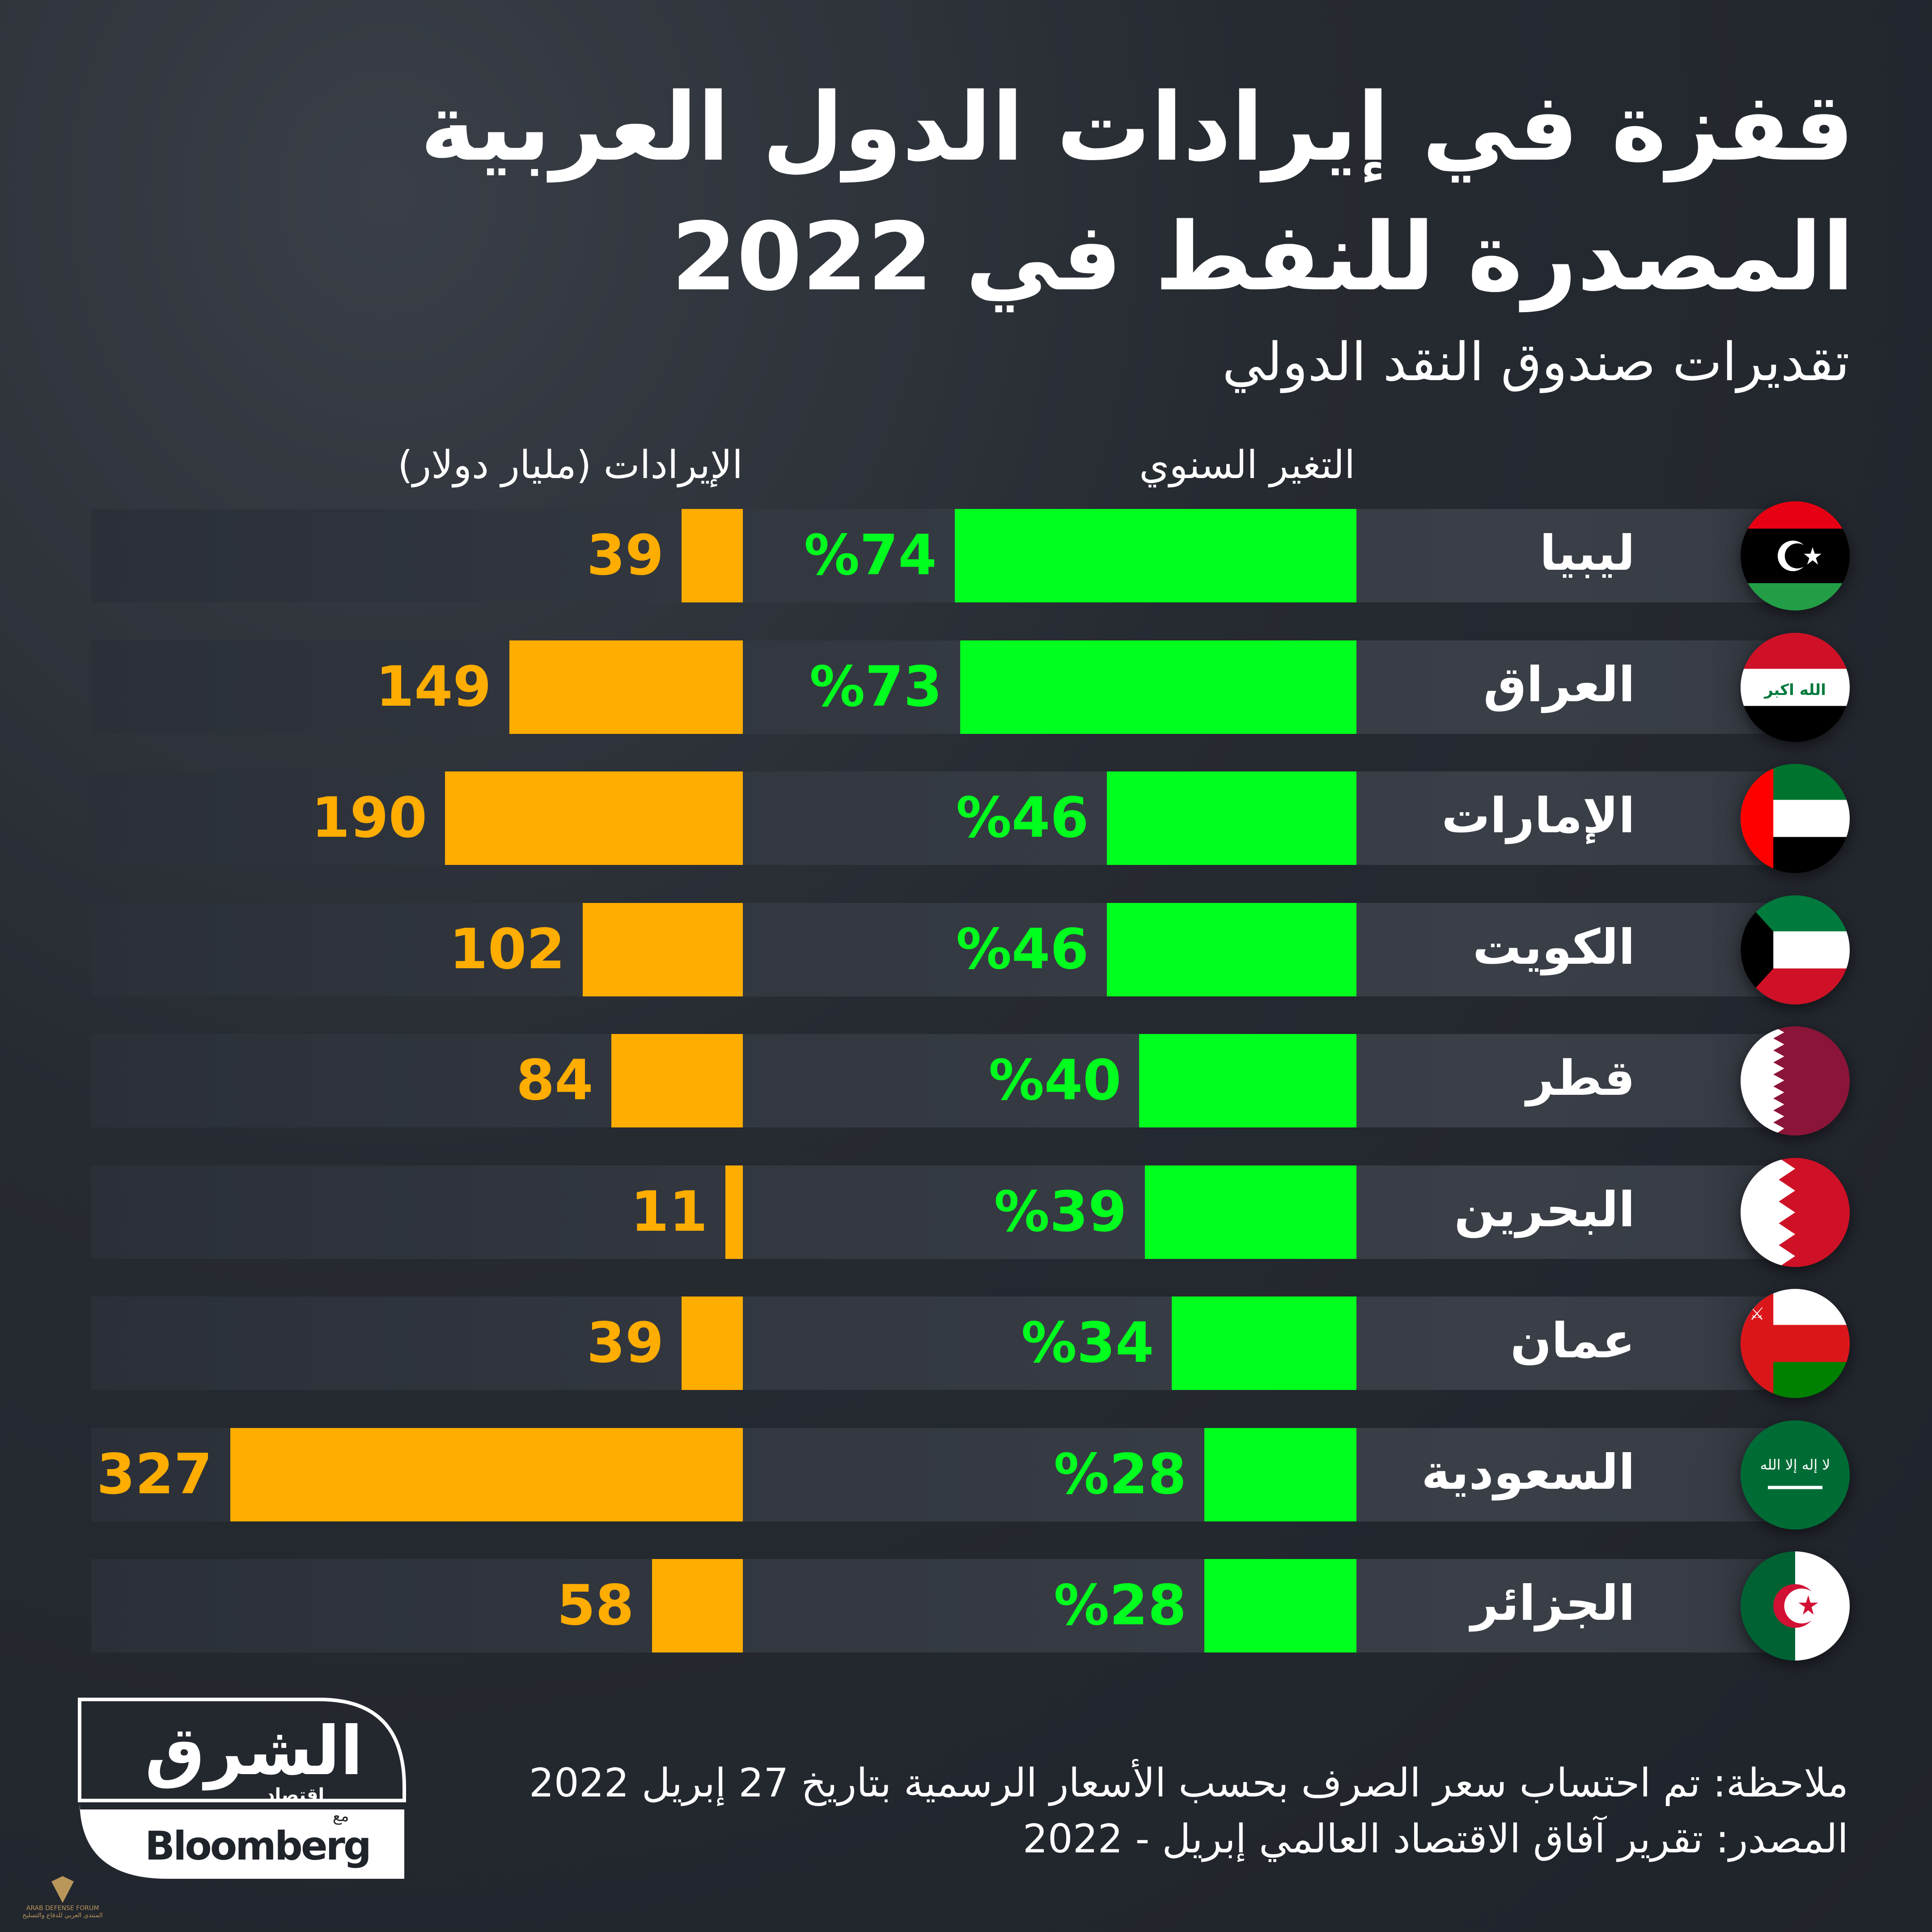 Image resolution: width=1932 pixels, height=1932 pixels. Describe the element at coordinates (1795, 1465) in the screenshot. I see `svg-text: لا إله إلا الله` at that location.